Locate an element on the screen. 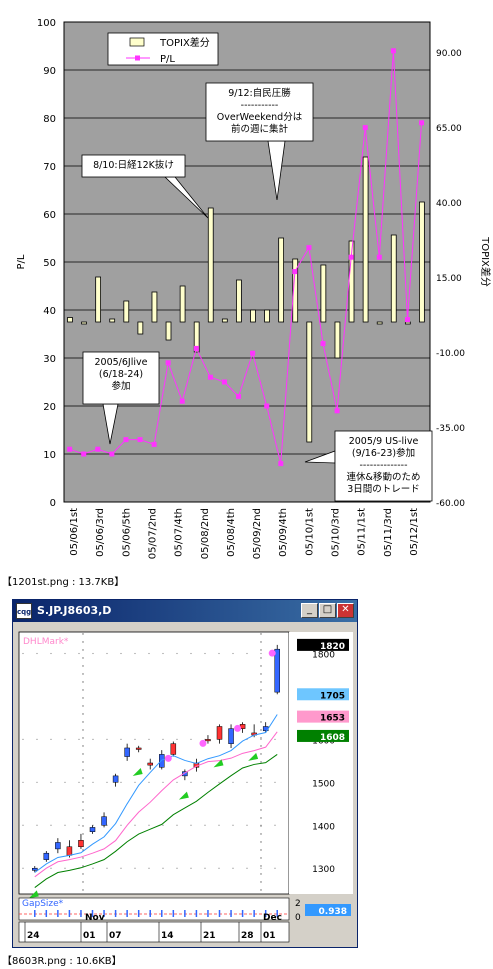  x-tick-label: 05/10/1st is located at coordinates (309, 532).